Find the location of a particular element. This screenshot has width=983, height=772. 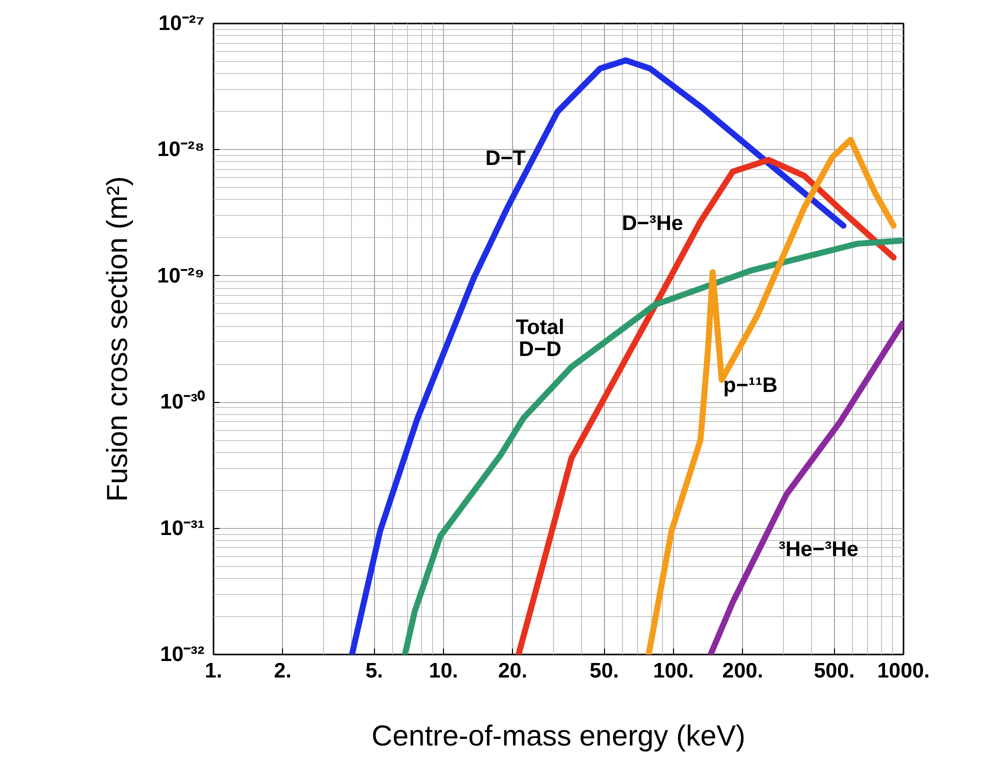

x-tick-label: 500. is located at coordinates (834, 671).